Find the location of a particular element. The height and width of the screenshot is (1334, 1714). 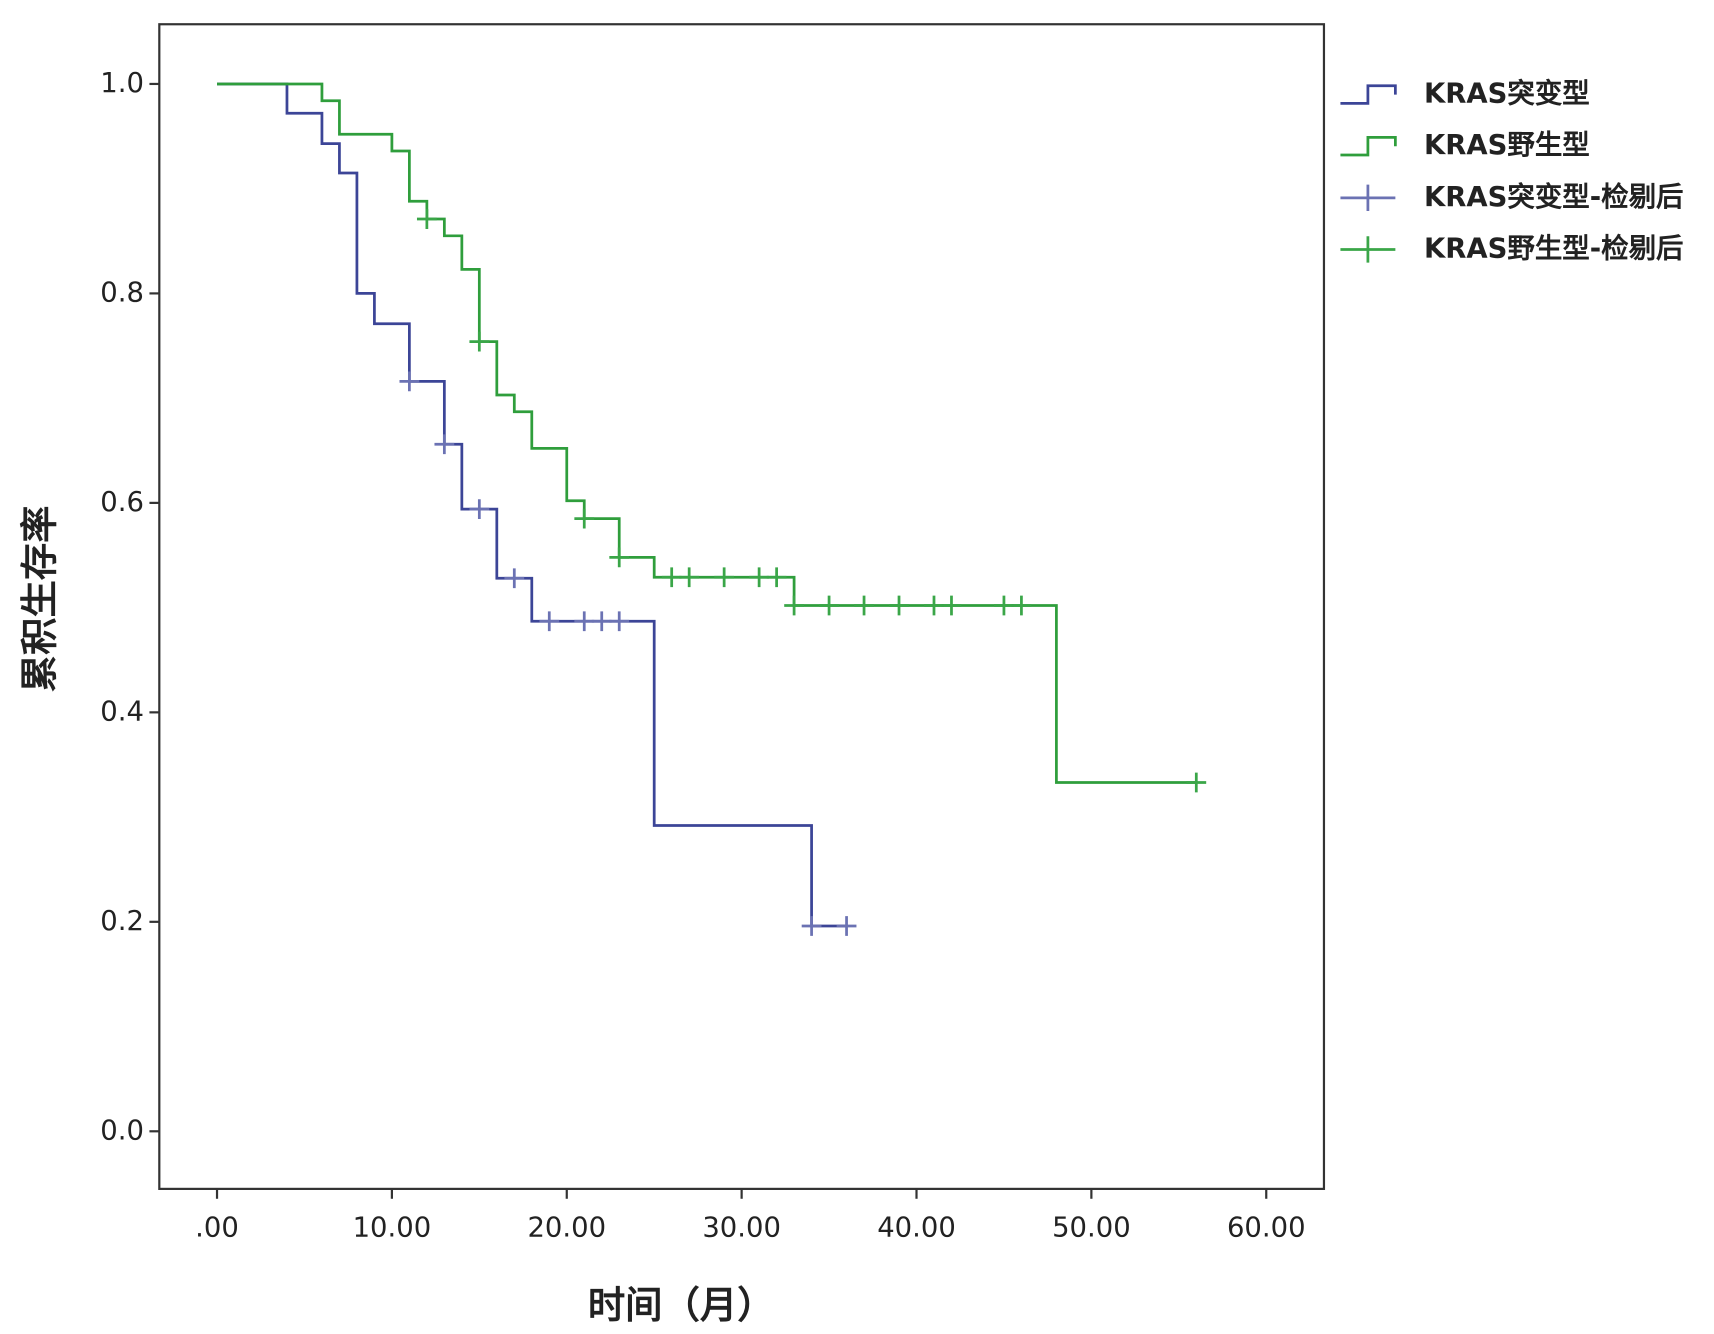

legend-label: KRAS突变型 is located at coordinates (1507, 94).